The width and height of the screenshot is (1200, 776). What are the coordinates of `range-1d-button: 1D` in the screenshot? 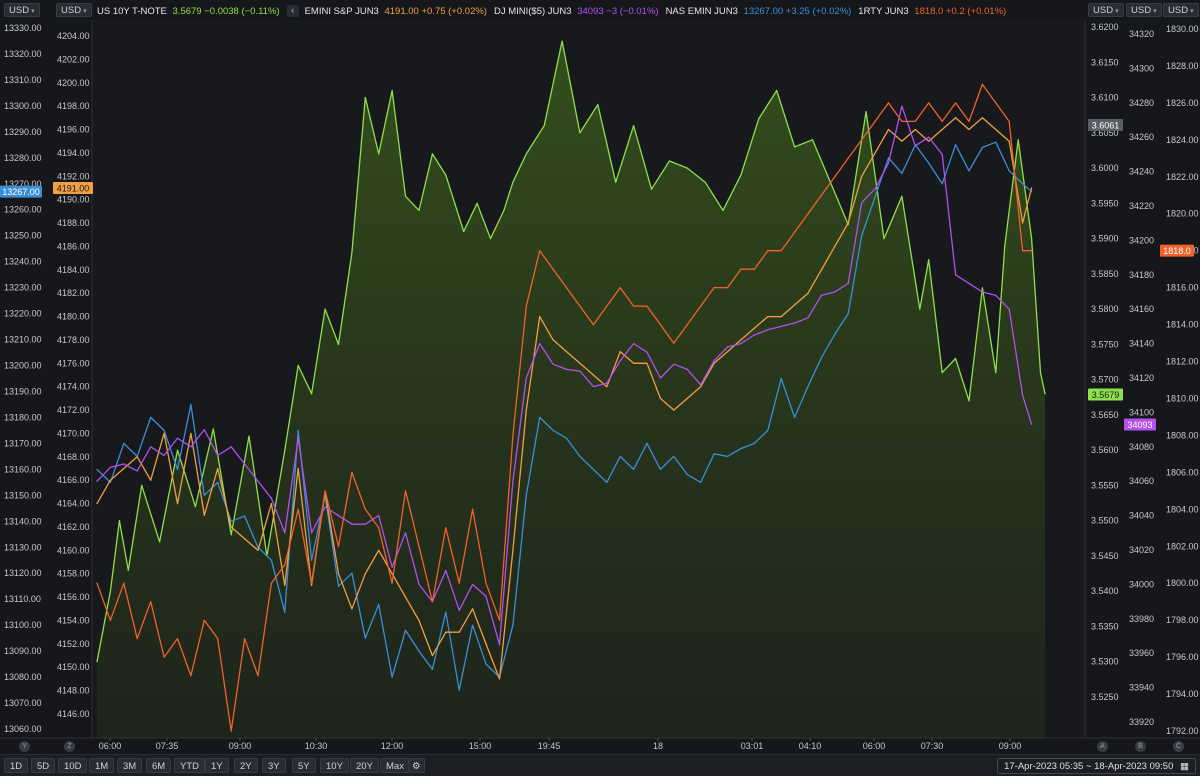 It's located at (16, 765).